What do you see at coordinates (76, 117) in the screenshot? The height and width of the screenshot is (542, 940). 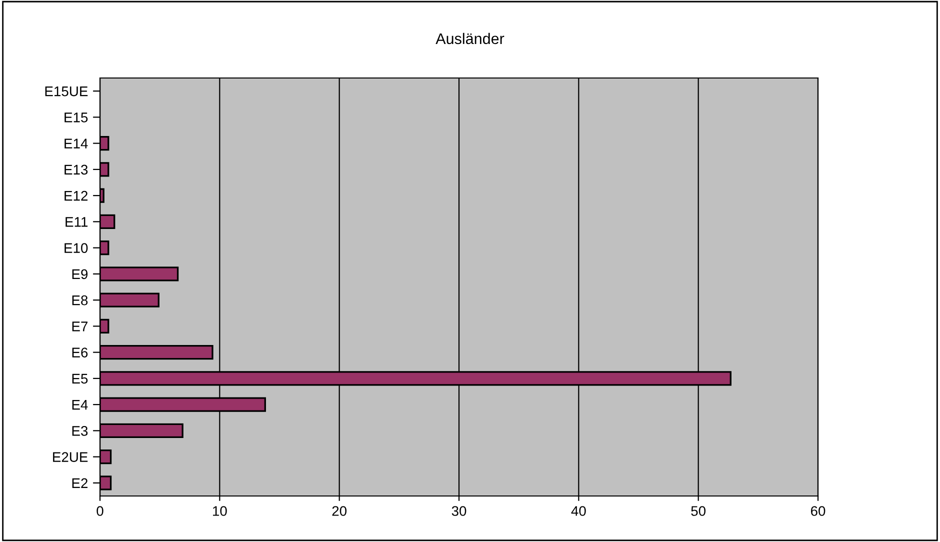 I see `y-tick-label: E15` at bounding box center [76, 117].